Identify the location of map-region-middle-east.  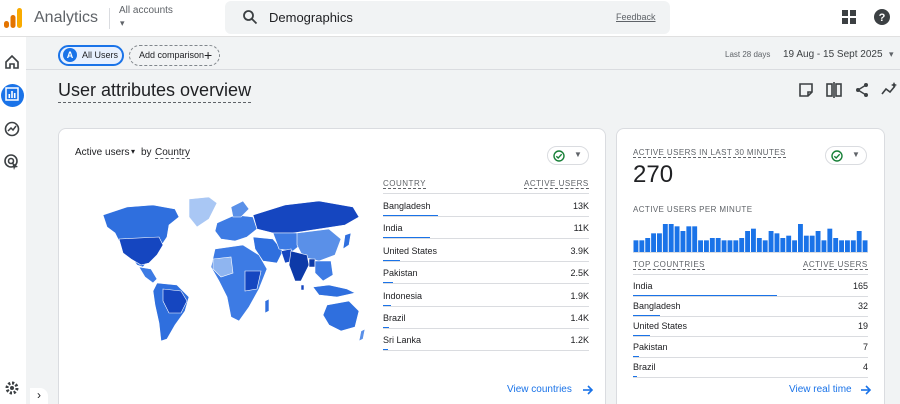
(268, 250).